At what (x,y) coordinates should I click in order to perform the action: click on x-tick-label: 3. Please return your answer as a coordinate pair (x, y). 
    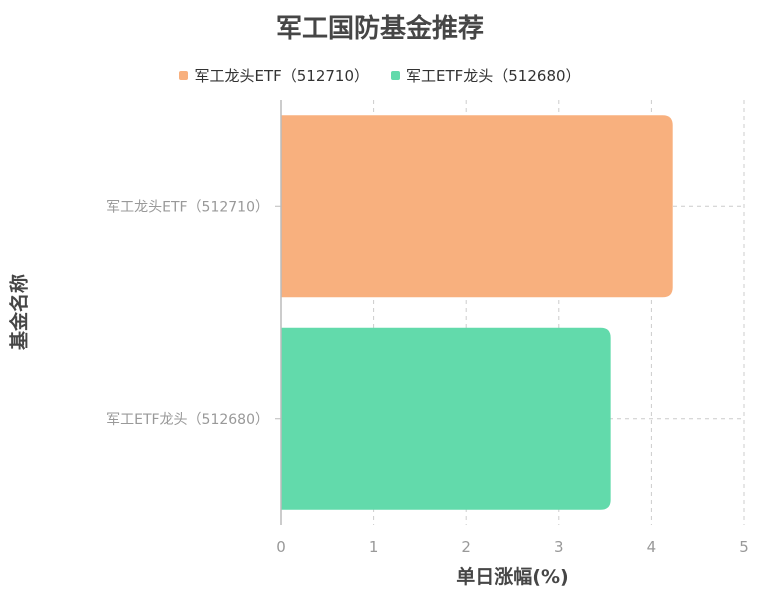
    Looking at the image, I should click on (559, 547).